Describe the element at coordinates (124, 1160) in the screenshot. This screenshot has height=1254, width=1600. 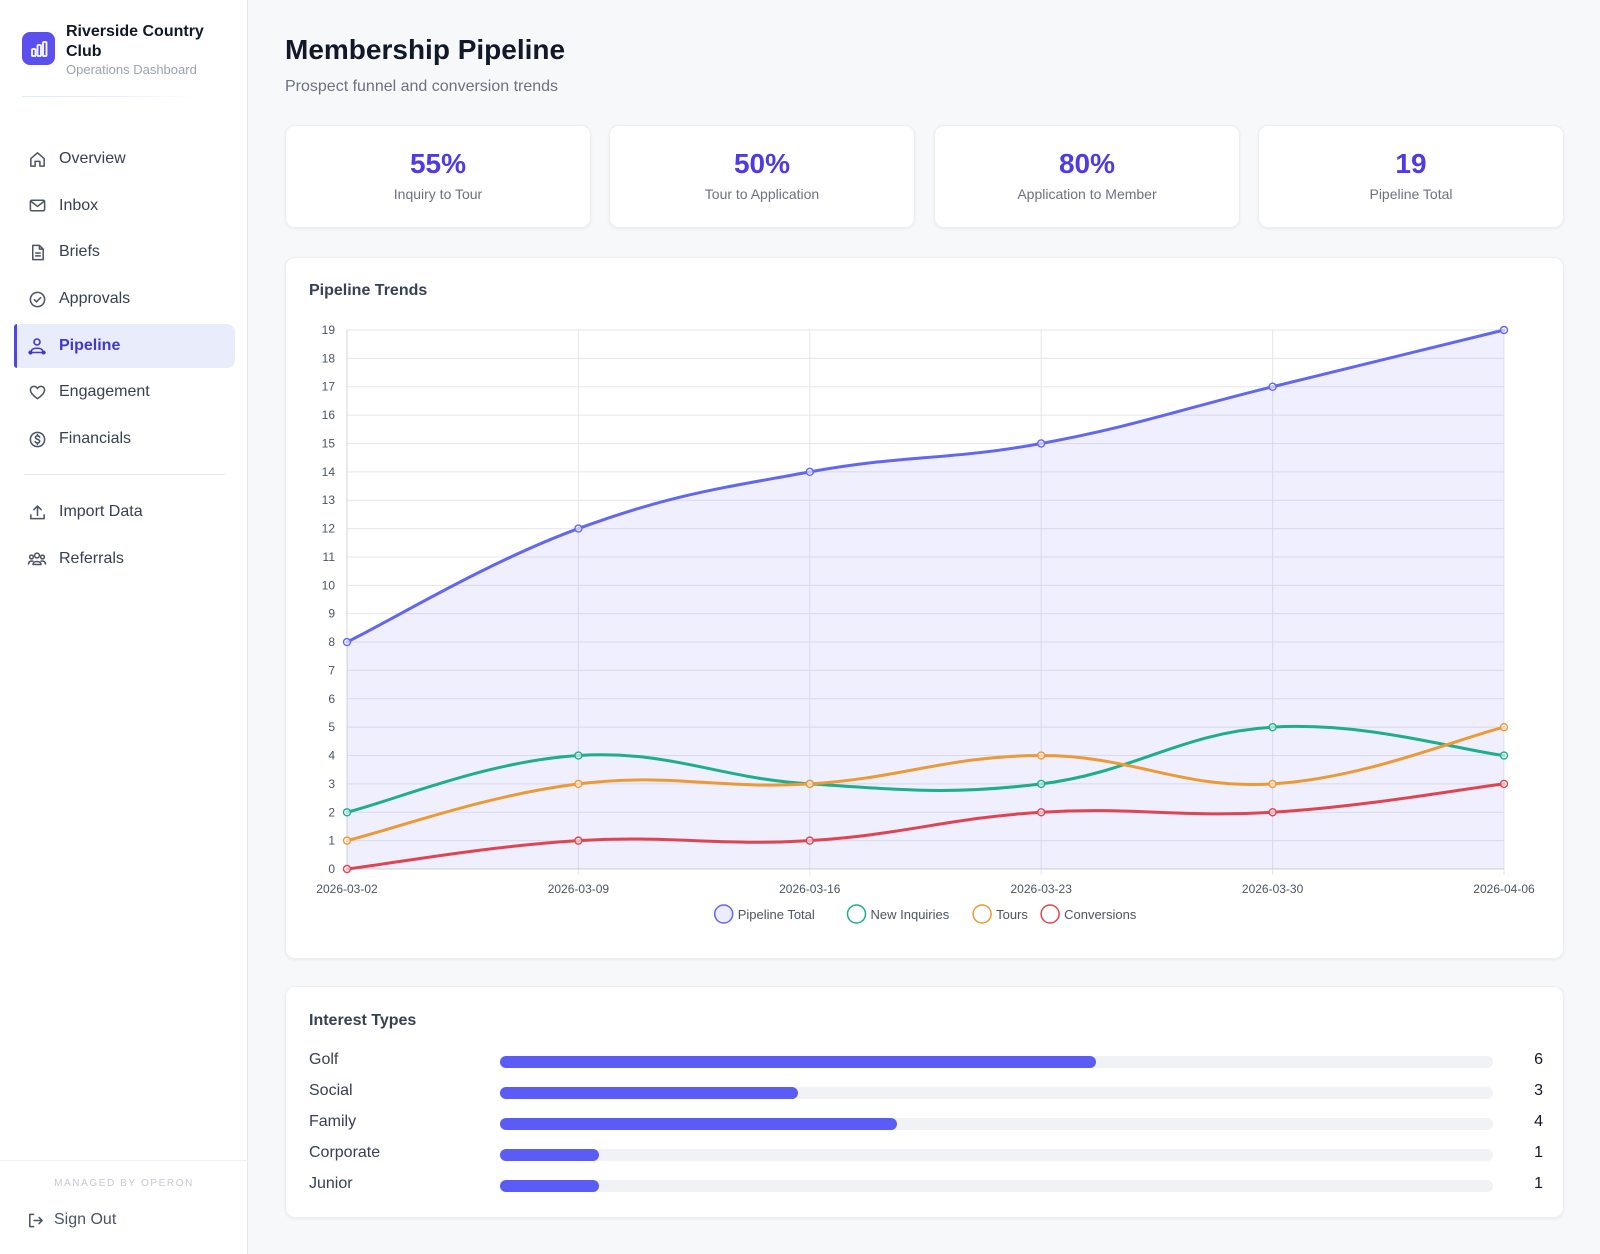
I see `sidebar-footer-divider` at that location.